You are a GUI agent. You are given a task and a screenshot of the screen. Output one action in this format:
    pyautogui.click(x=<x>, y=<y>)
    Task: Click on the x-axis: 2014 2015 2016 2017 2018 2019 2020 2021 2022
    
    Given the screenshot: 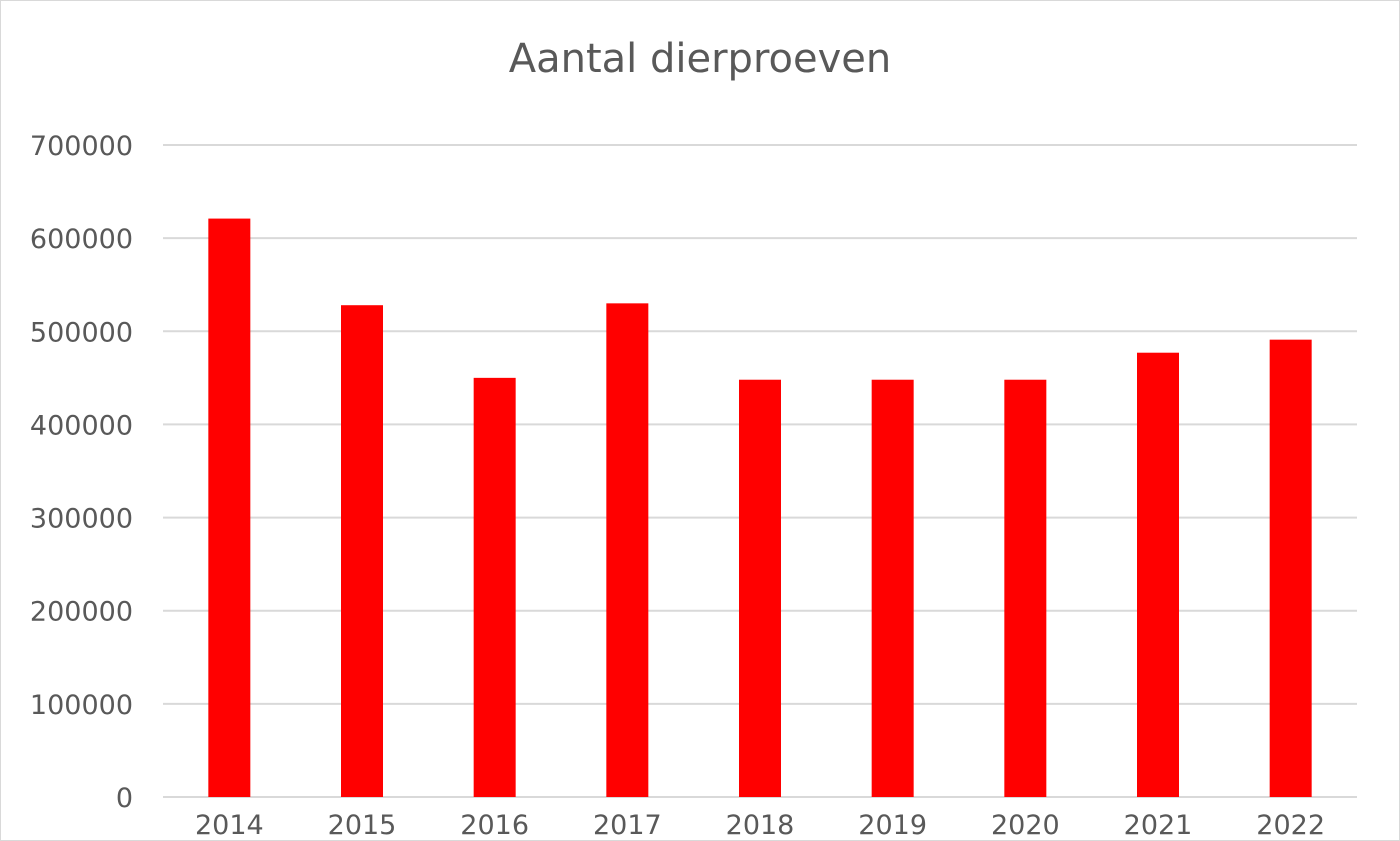 What is the action you would take?
    pyautogui.click(x=760, y=825)
    